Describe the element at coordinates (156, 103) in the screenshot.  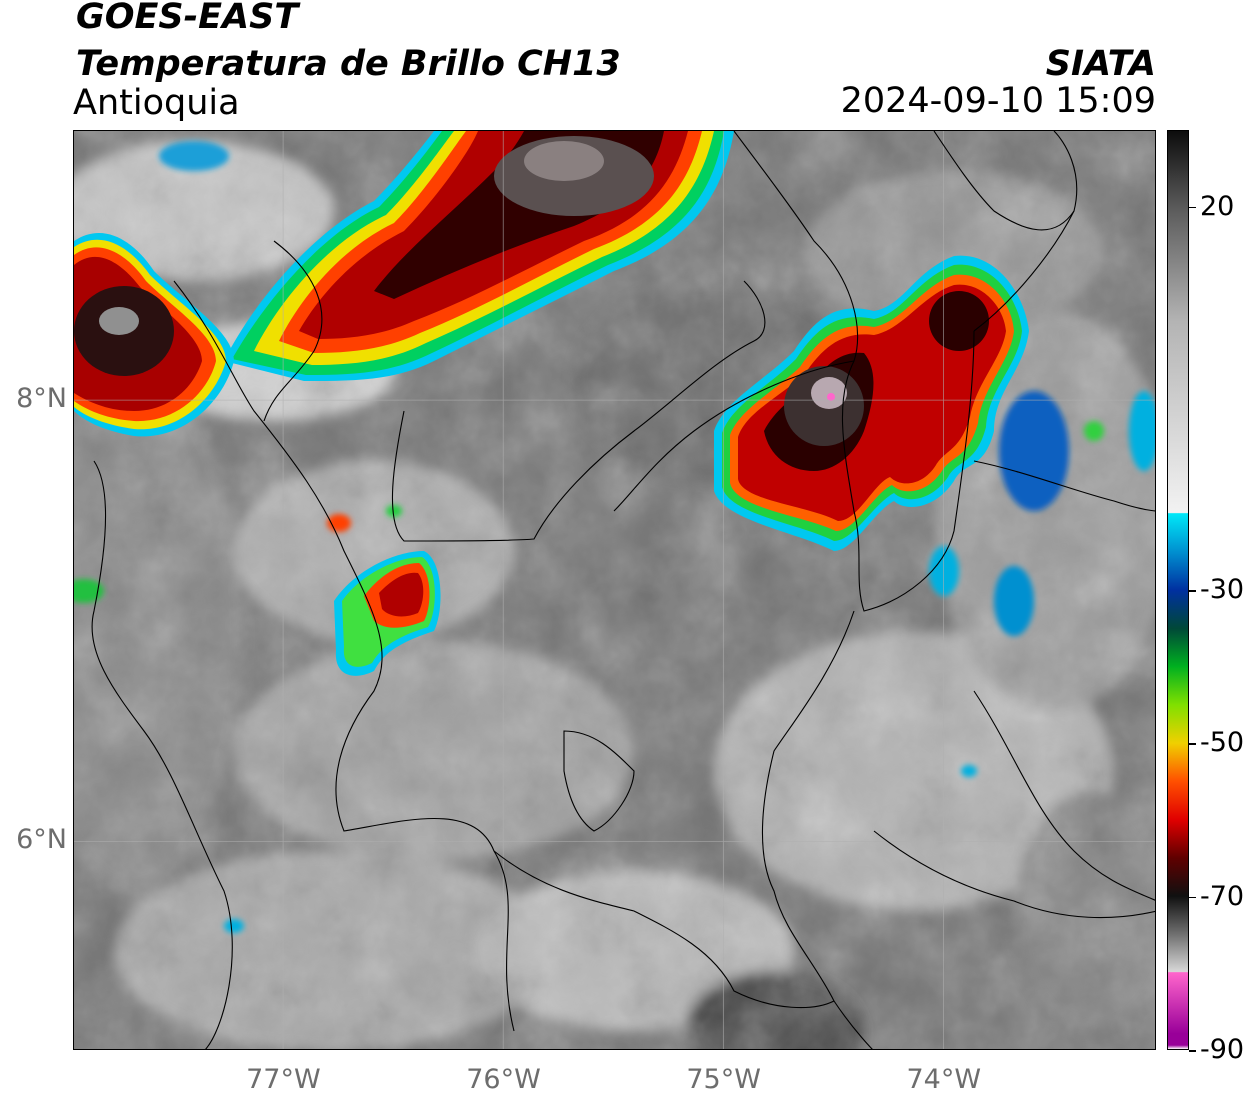
I see `region-label: Antioquia` at that location.